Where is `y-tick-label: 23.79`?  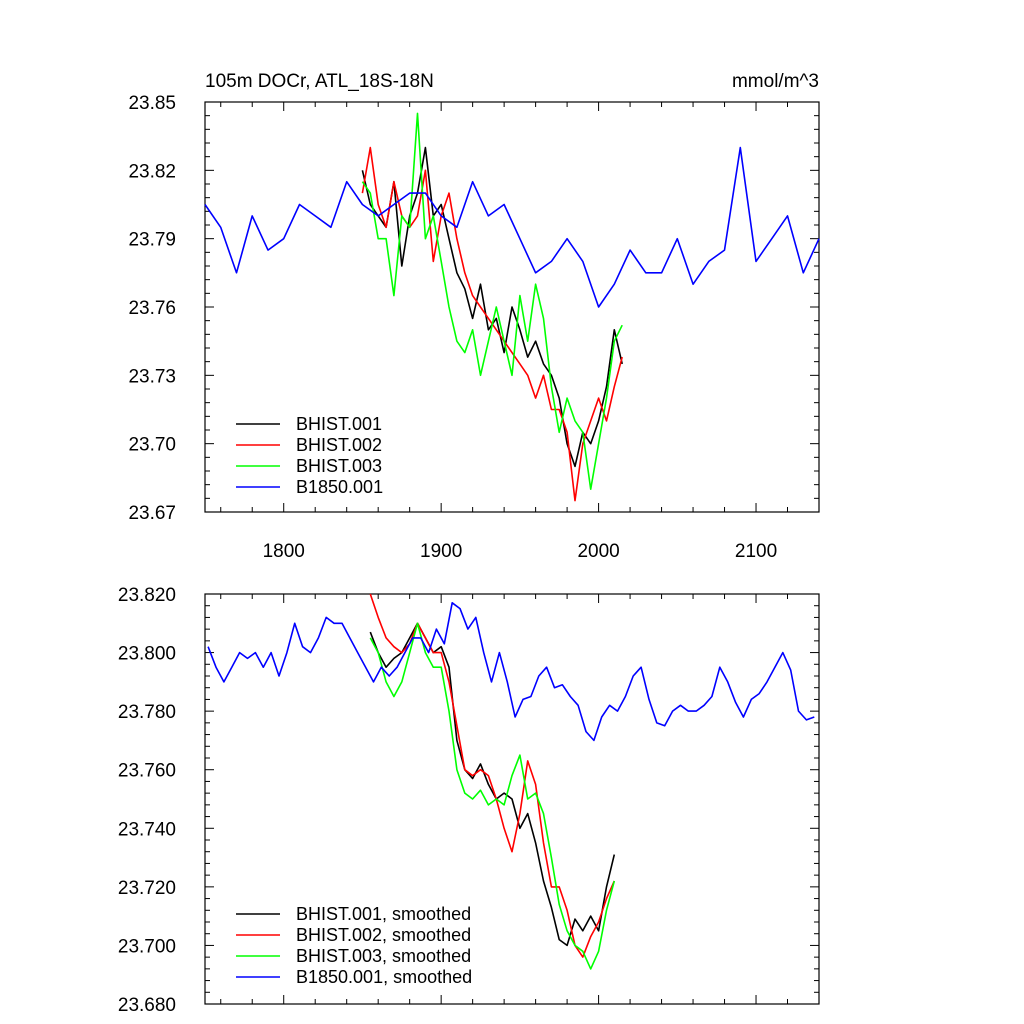
y-tick-label: 23.79 is located at coordinates (152, 240).